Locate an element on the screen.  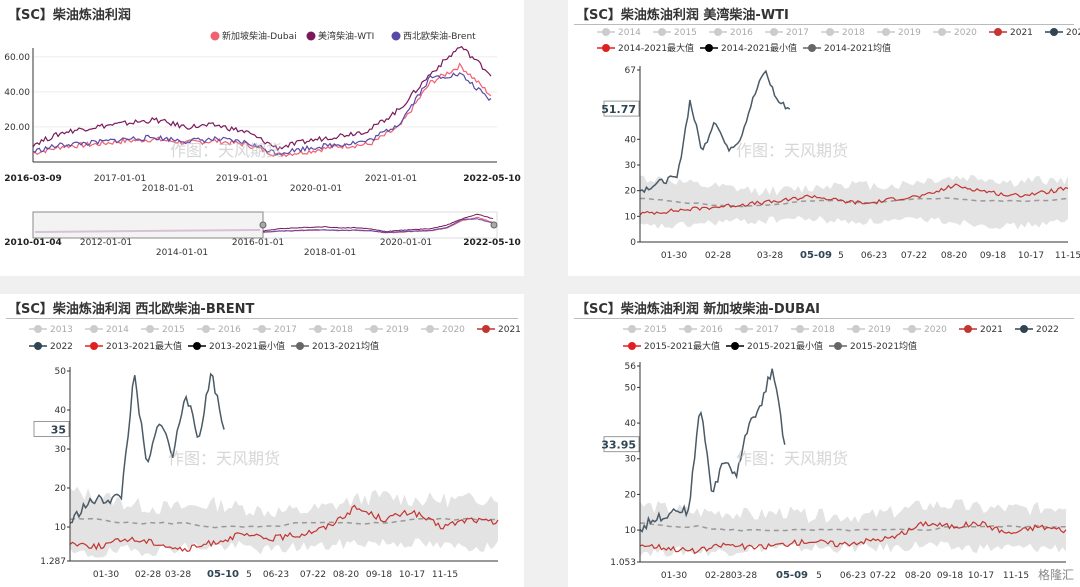
site-logo: 格隆汇 is located at coordinates (1055, 575).